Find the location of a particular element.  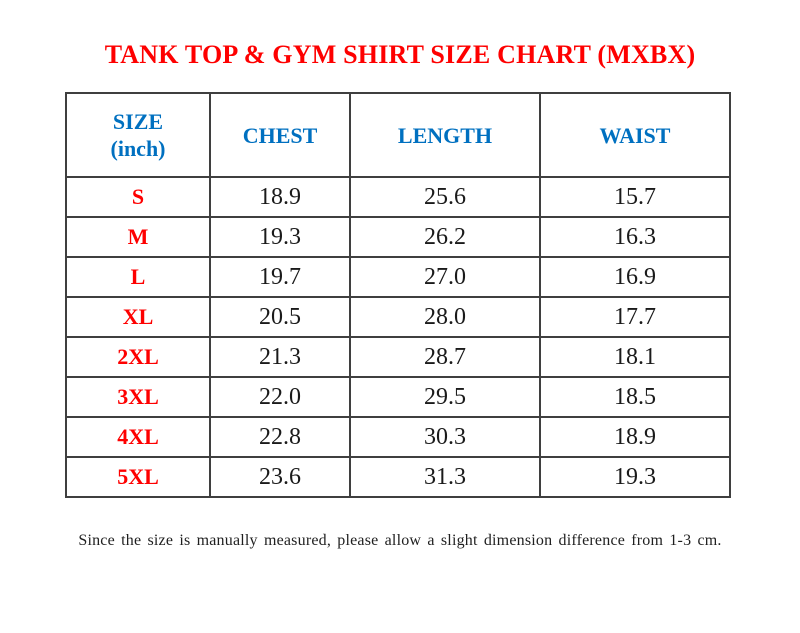

chest-value: 23.6 is located at coordinates (280, 477).